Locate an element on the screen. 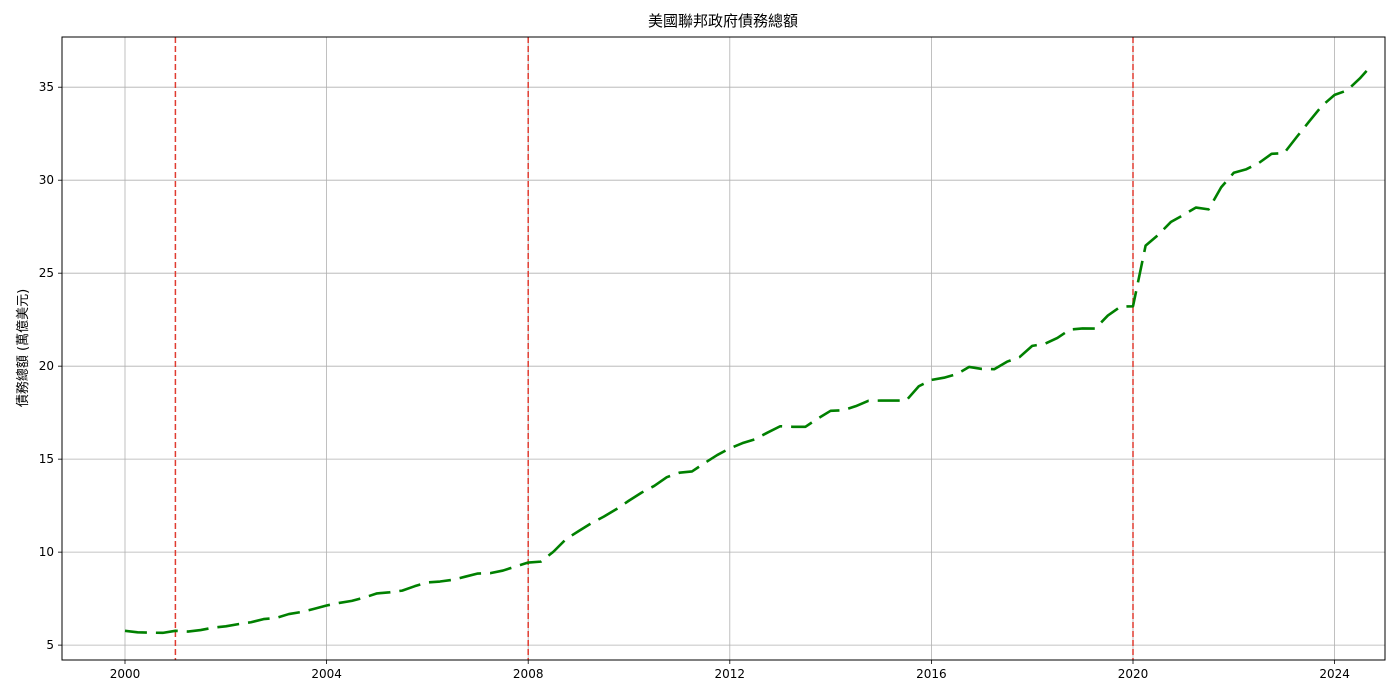 Image resolution: width=1400 pixels, height=700 pixels. x-axis: 2000 2004 2008 2012 2016 2020 2024 is located at coordinates (730, 670).